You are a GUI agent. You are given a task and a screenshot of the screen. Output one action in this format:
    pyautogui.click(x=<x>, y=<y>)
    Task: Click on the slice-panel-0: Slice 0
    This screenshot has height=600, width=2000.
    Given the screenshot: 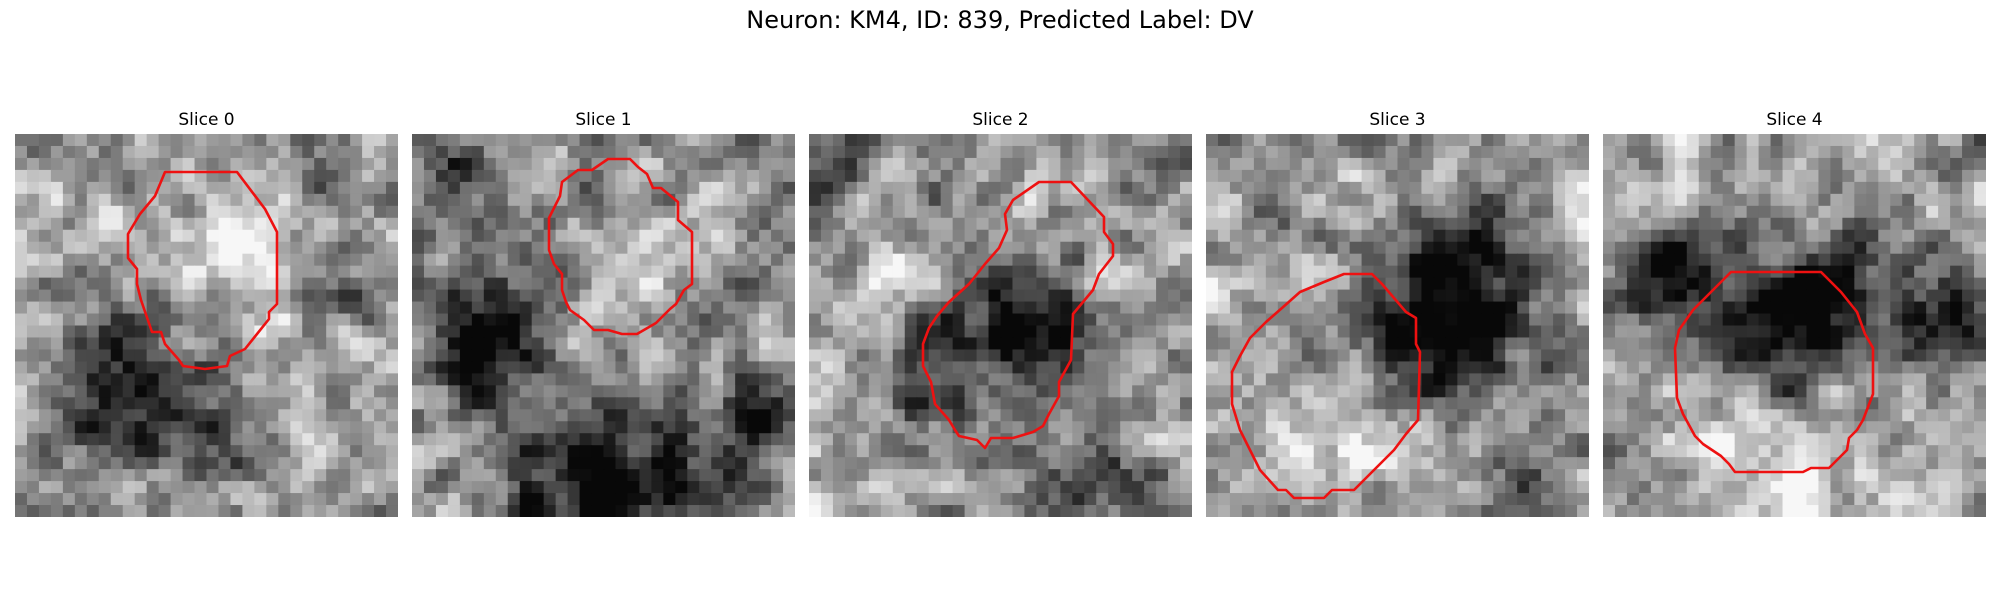 What is the action you would take?
    pyautogui.click(x=206, y=317)
    